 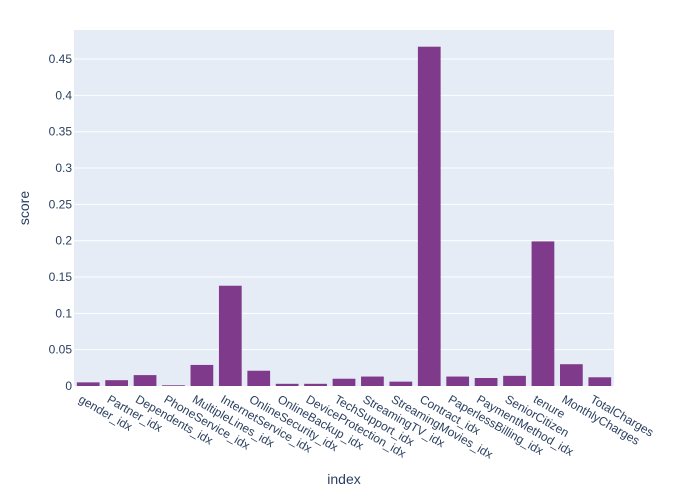 What do you see at coordinates (24, 208) in the screenshot?
I see `y-axis-title: score` at bounding box center [24, 208].